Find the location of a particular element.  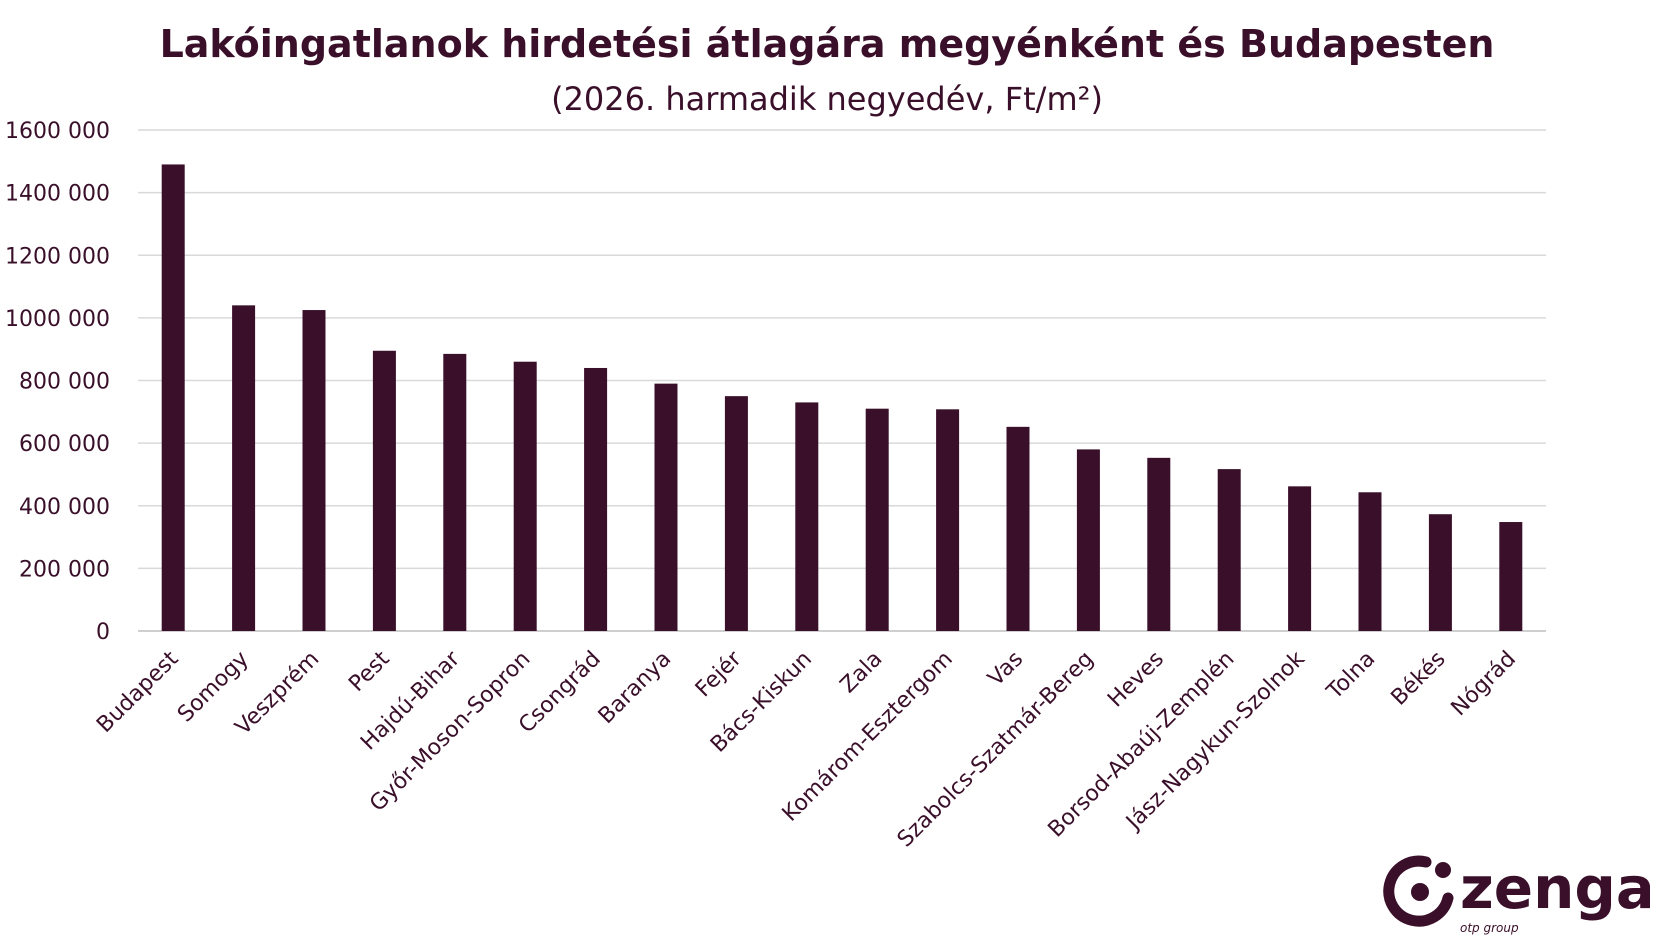

zenga-logo: zenga otp group is located at coordinates (1517, 895).